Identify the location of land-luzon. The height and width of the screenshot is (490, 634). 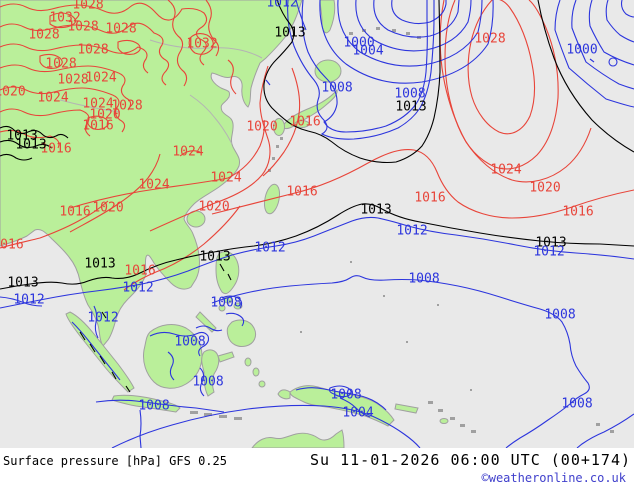
(227, 273).